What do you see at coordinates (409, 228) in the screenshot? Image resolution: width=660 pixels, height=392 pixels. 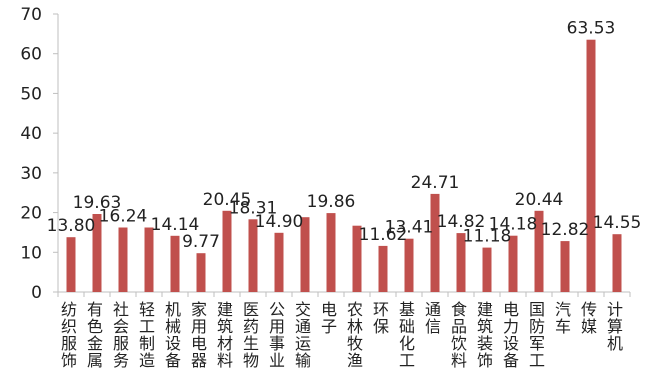 I see `data-label: 13.41` at bounding box center [409, 228].